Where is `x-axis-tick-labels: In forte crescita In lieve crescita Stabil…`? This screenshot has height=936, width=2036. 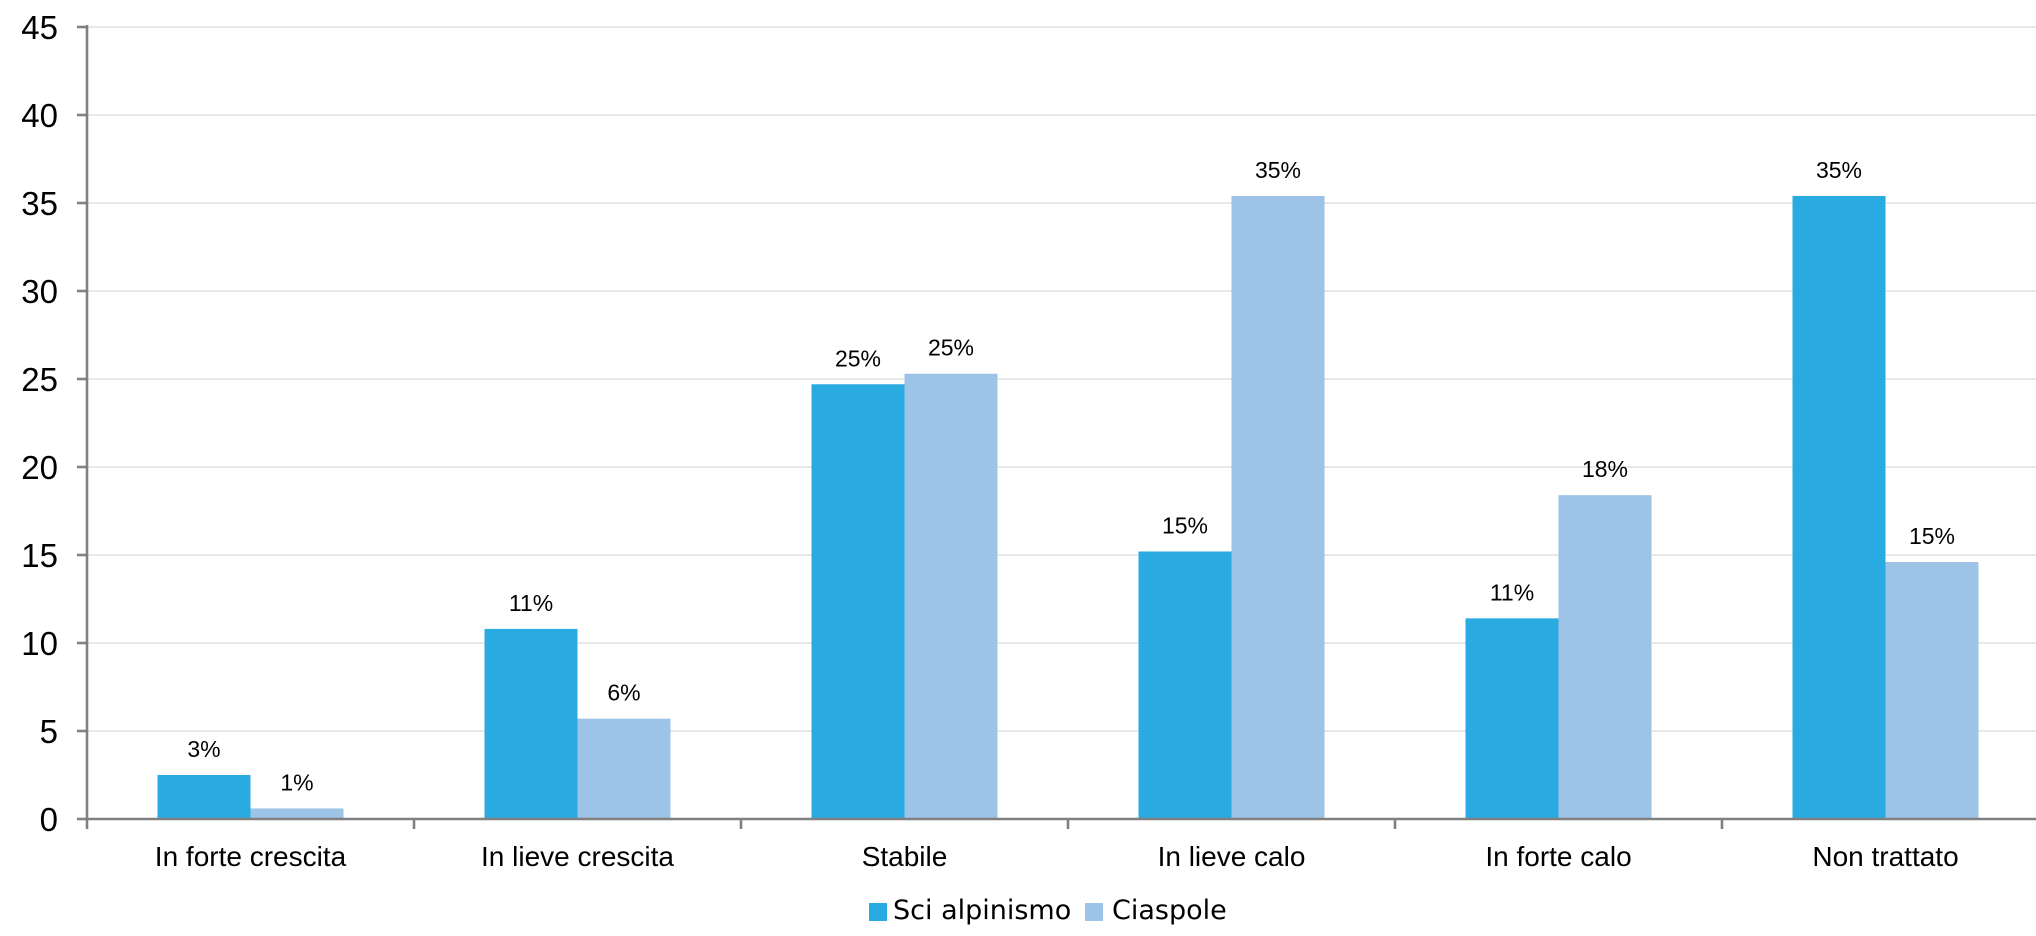 x-axis-tick-labels: In forte crescita In lieve crescita Stabil… is located at coordinates (1057, 856).